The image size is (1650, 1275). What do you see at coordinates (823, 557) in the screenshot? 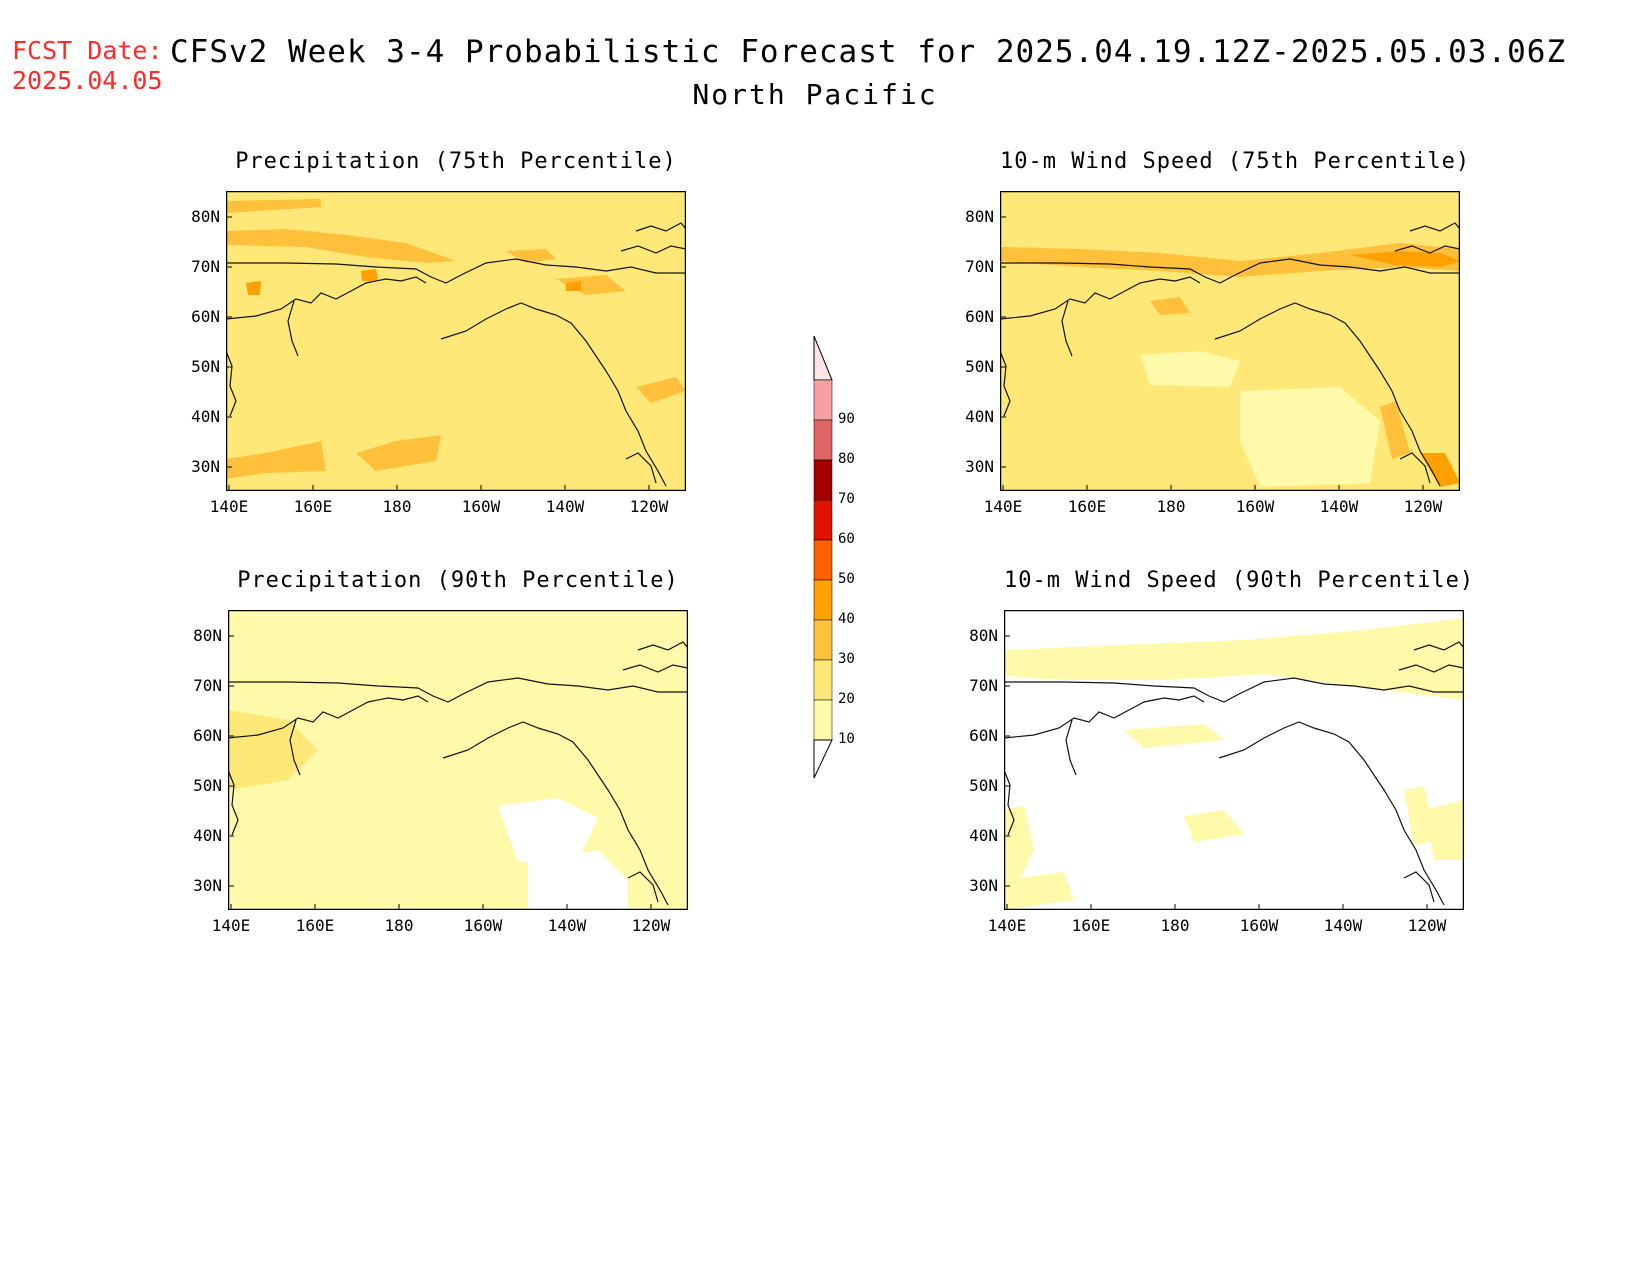
I see `colorbar-svg` at bounding box center [823, 557].